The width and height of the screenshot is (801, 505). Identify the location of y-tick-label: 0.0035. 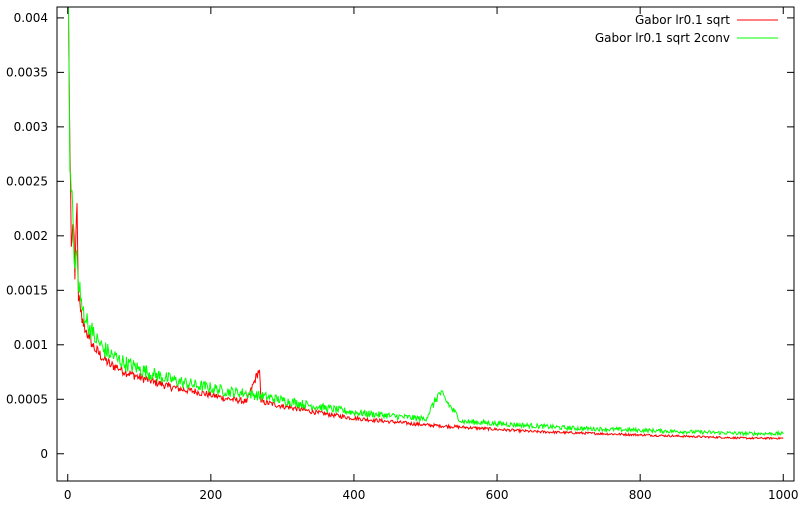
(27, 72).